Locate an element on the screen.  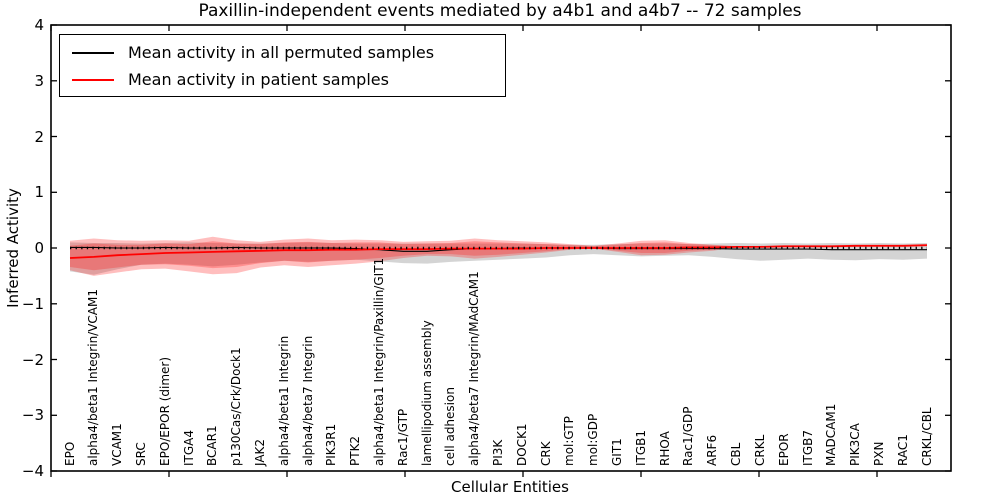
legend-item: Mean activity in patient samples is located at coordinates (288, 79).